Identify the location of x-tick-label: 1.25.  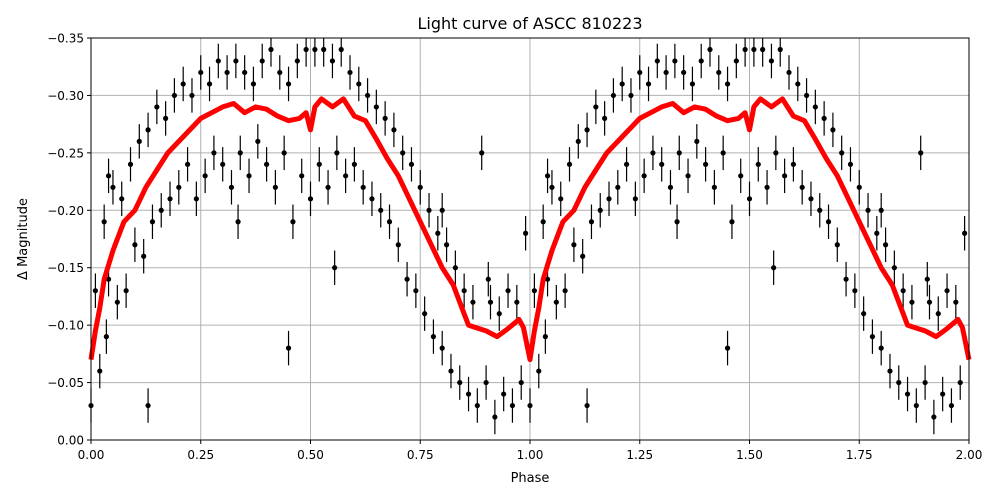
(639, 455).